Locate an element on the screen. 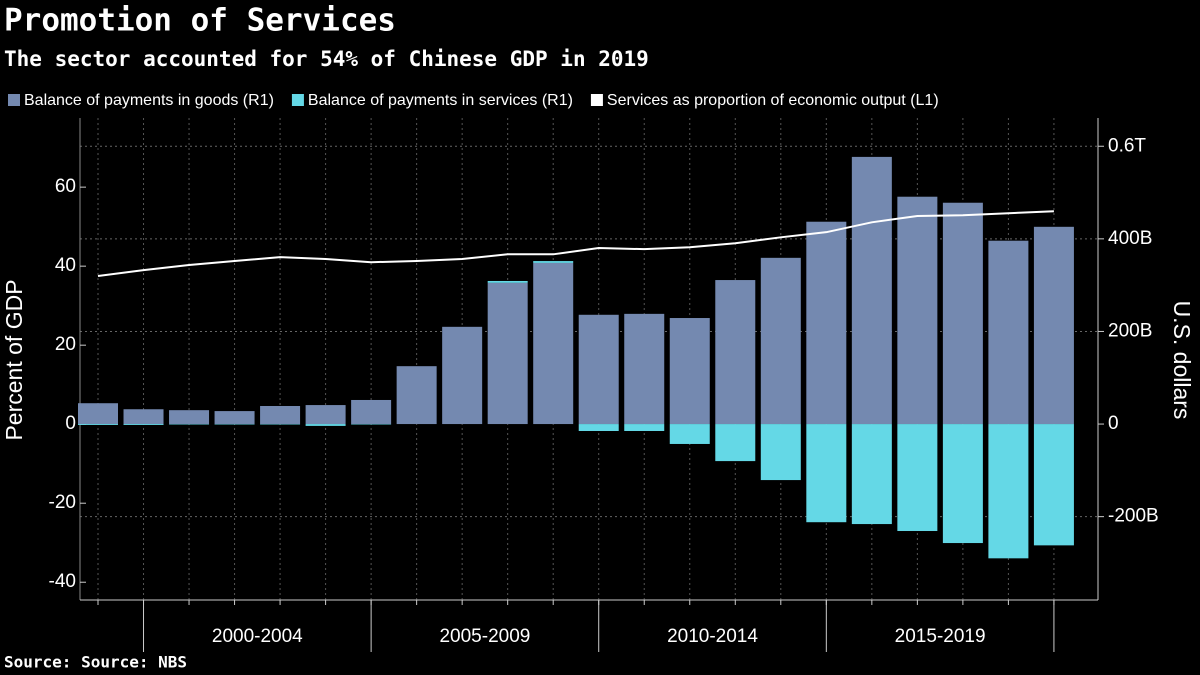 The width and height of the screenshot is (1200, 675). x-group-label: 2000-2004 is located at coordinates (257, 636).